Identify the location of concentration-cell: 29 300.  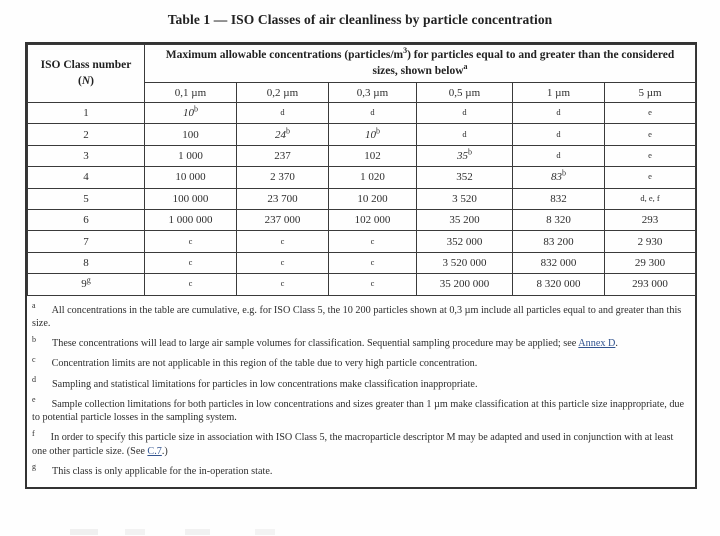
(650, 263).